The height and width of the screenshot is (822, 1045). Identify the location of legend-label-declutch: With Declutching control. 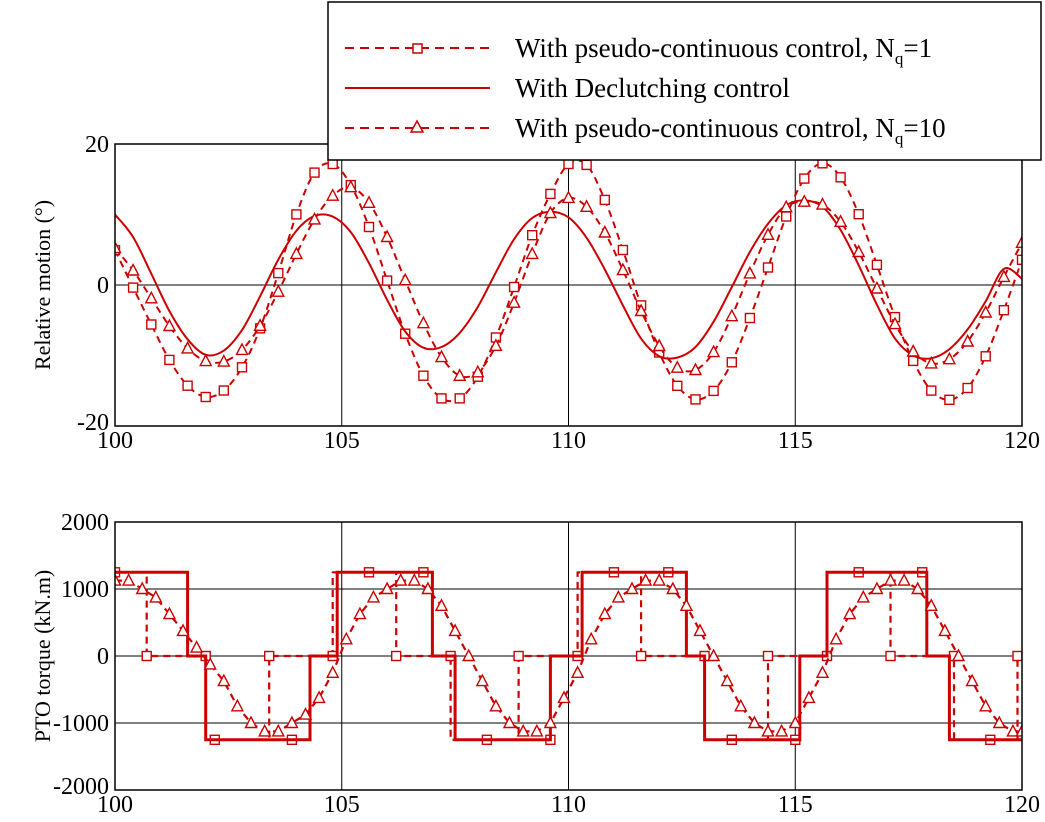
(652, 88).